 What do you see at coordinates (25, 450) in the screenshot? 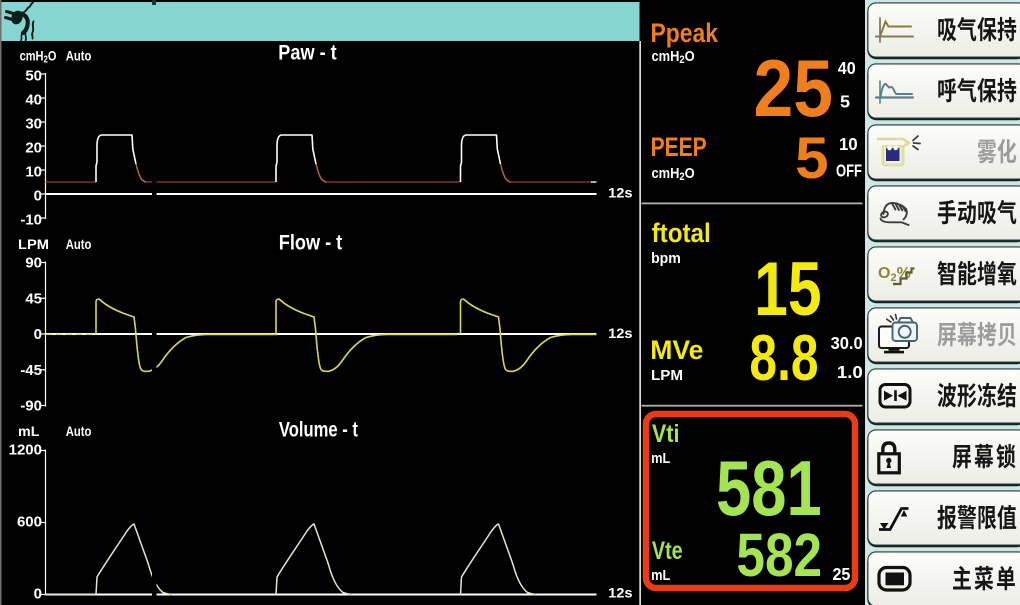
I see `svg-text: 1200` at bounding box center [25, 450].